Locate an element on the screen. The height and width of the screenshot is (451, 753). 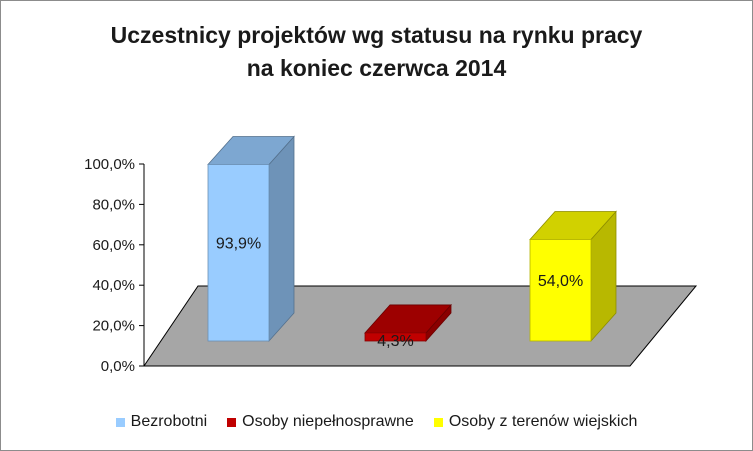
y-tick-label: 100,0% is located at coordinates (109, 164).